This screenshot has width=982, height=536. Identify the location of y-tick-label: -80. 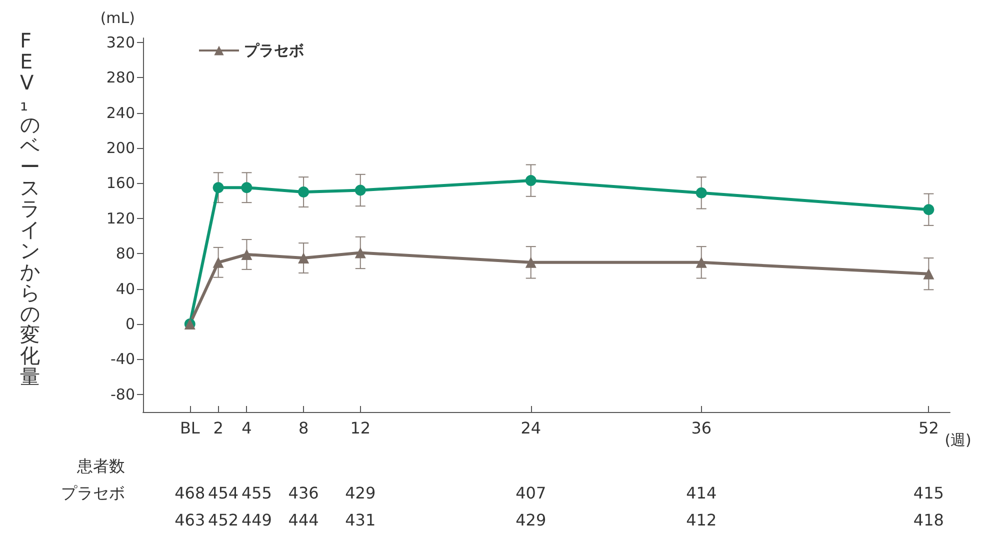
(122, 394).